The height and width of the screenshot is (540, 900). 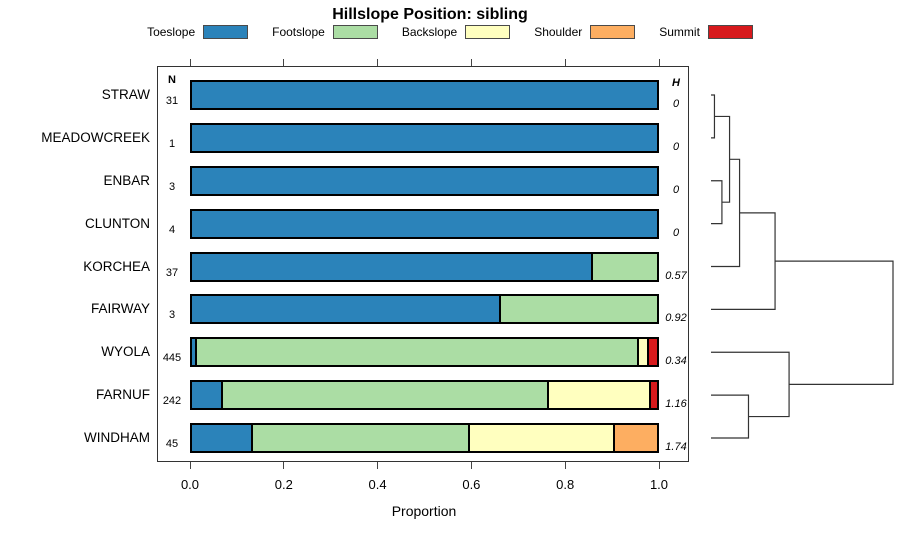 What do you see at coordinates (565, 484) in the screenshot?
I see `x-tick-label: 0.8` at bounding box center [565, 484].